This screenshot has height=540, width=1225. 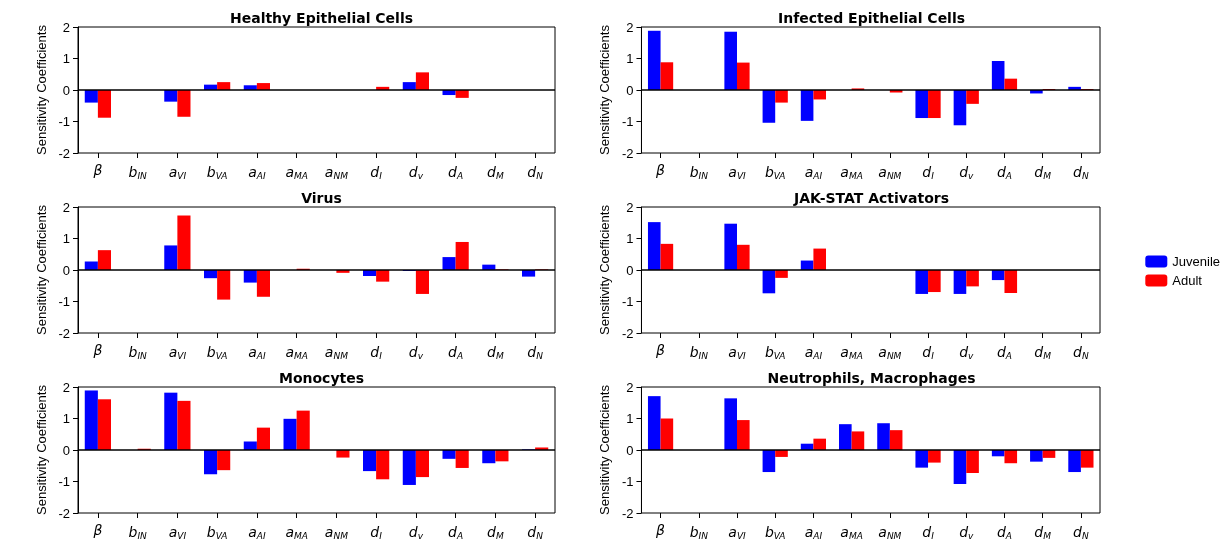 I want to click on legend-label: Juvenile, so click(x=1196, y=261).